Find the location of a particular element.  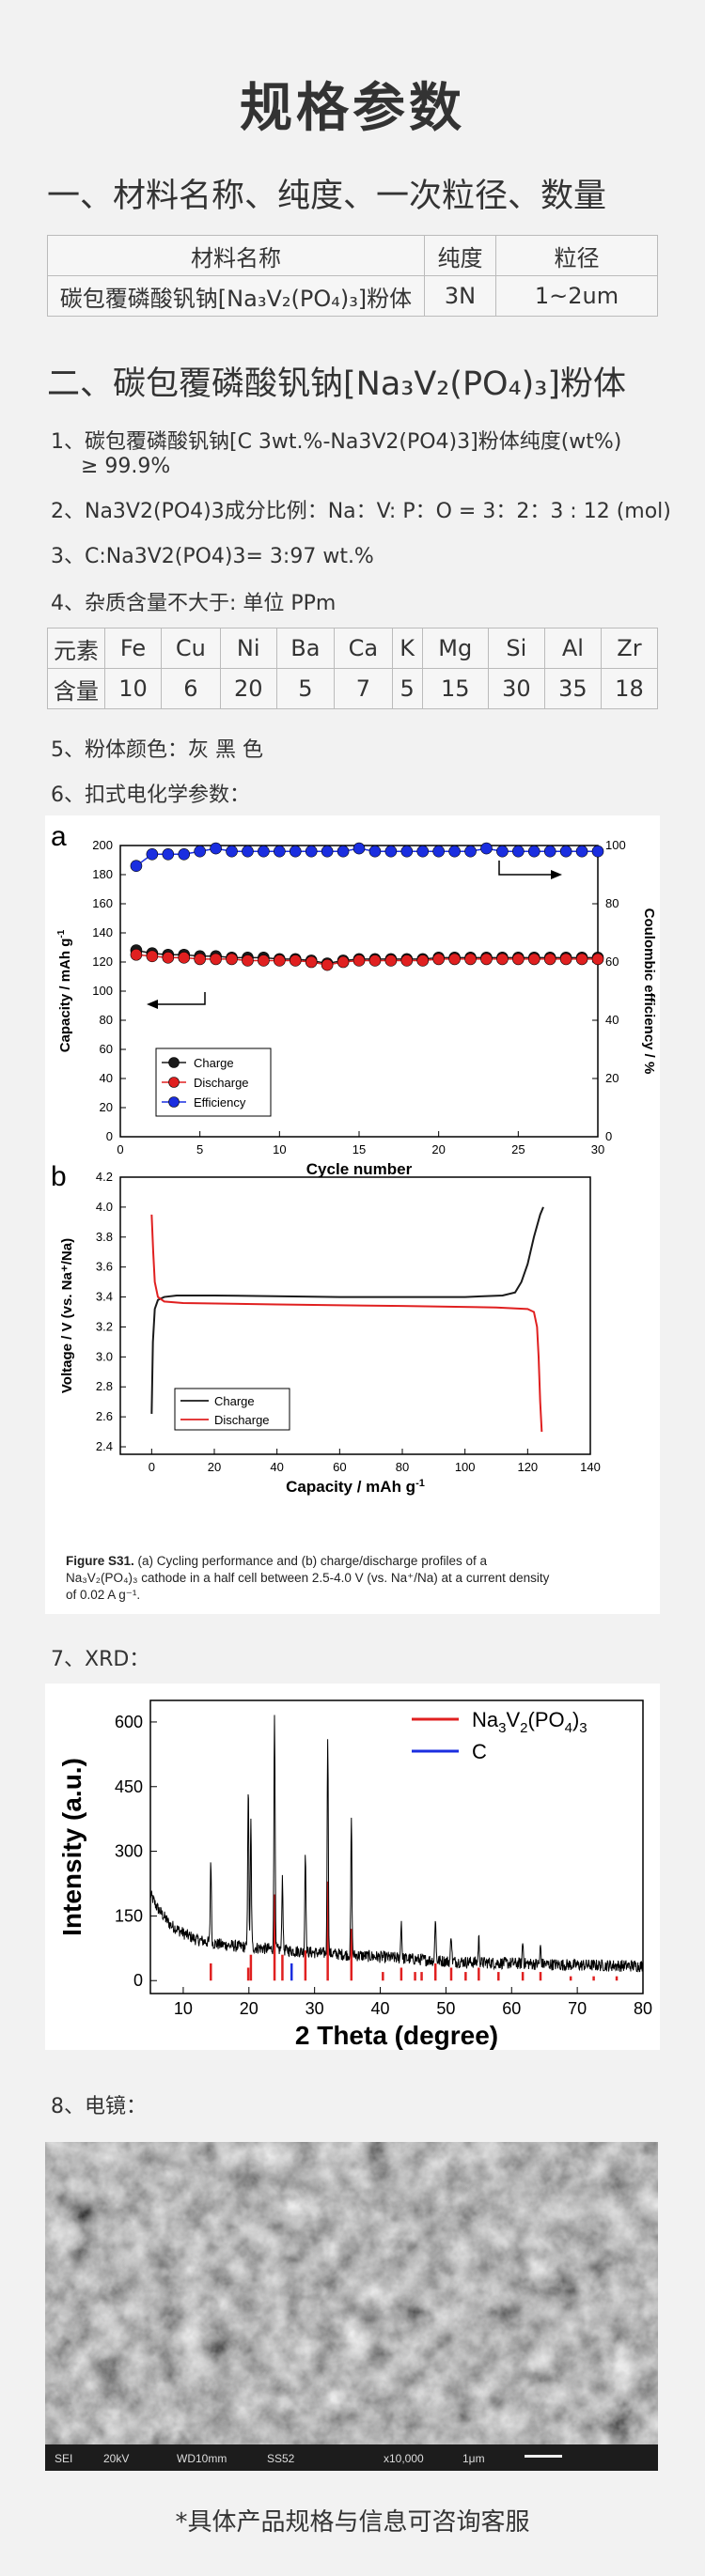

sem-info-mode: SEI is located at coordinates (63, 2458).